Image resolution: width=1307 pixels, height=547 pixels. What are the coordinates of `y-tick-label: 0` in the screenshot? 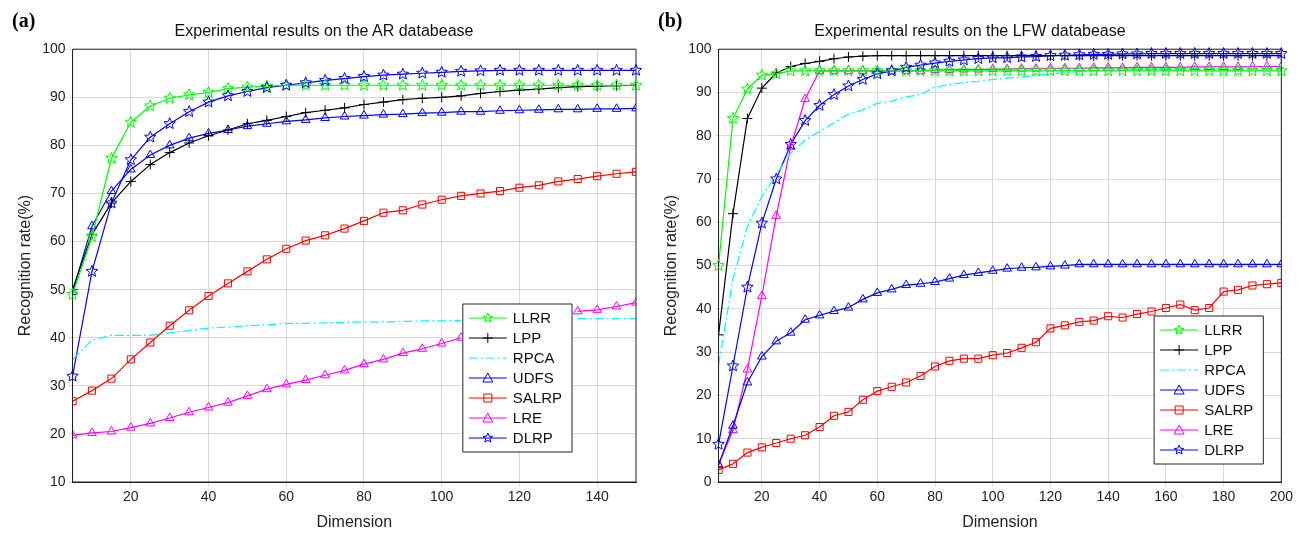 It's located at (707, 480).